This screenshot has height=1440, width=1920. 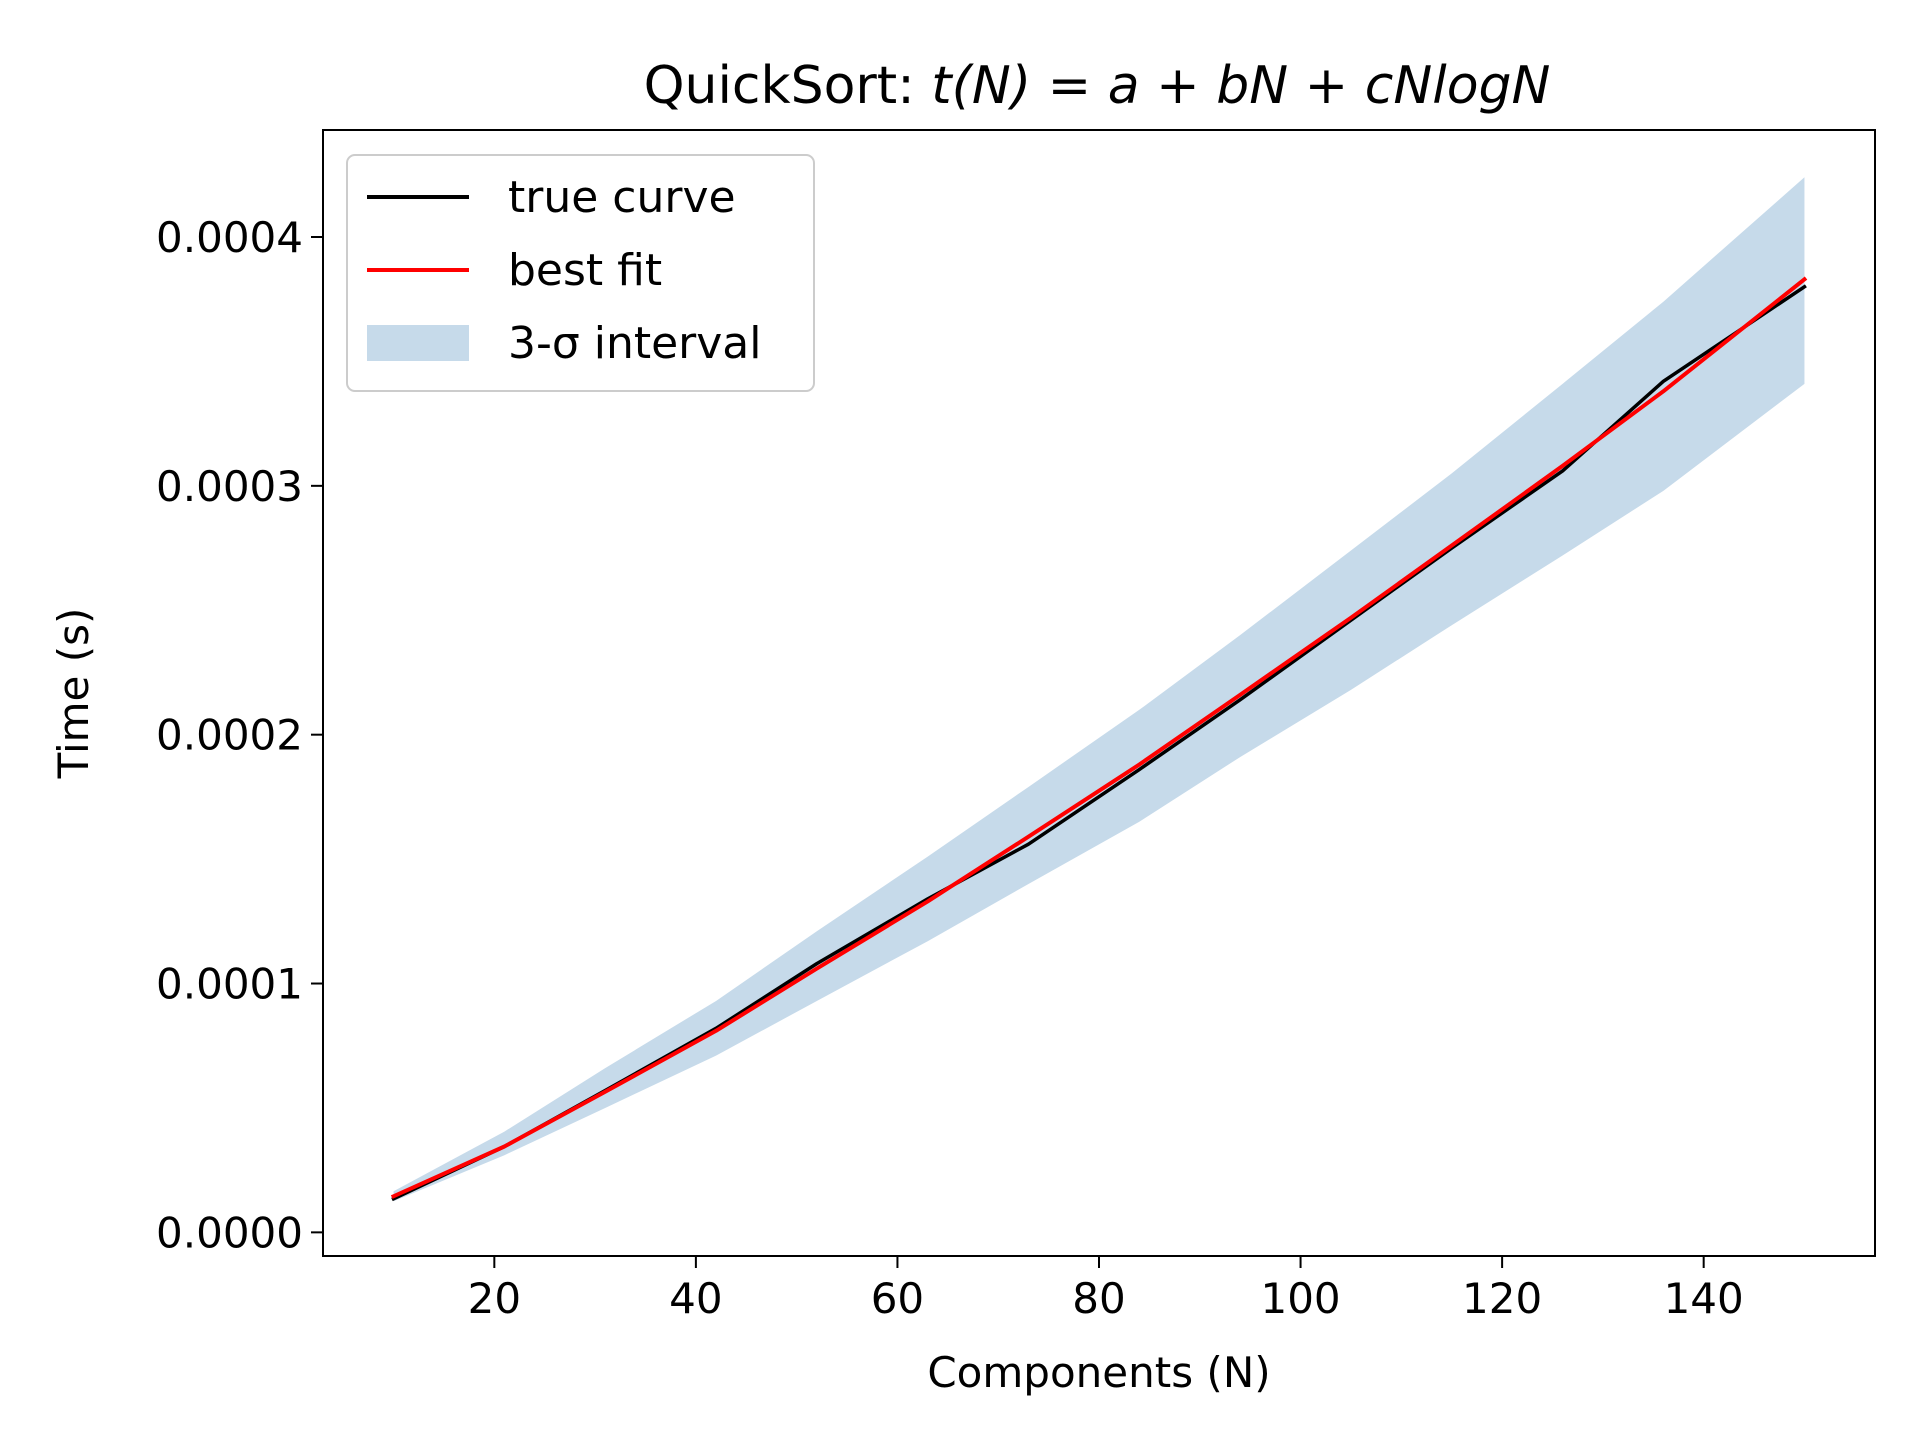 I want to click on legend: true curve best fit 3-σ interval, so click(x=580, y=273).